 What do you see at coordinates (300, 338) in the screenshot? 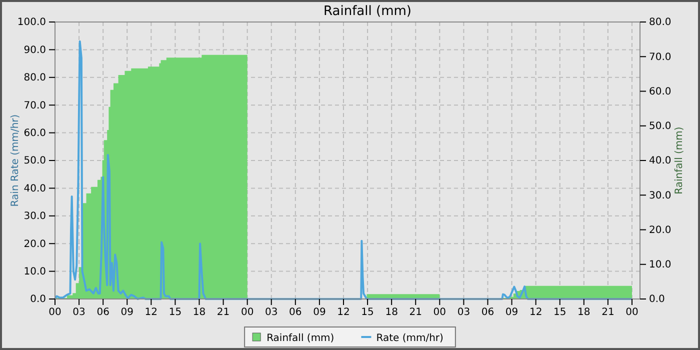
I see `legend-label: Rainfall (mm)` at bounding box center [300, 338].